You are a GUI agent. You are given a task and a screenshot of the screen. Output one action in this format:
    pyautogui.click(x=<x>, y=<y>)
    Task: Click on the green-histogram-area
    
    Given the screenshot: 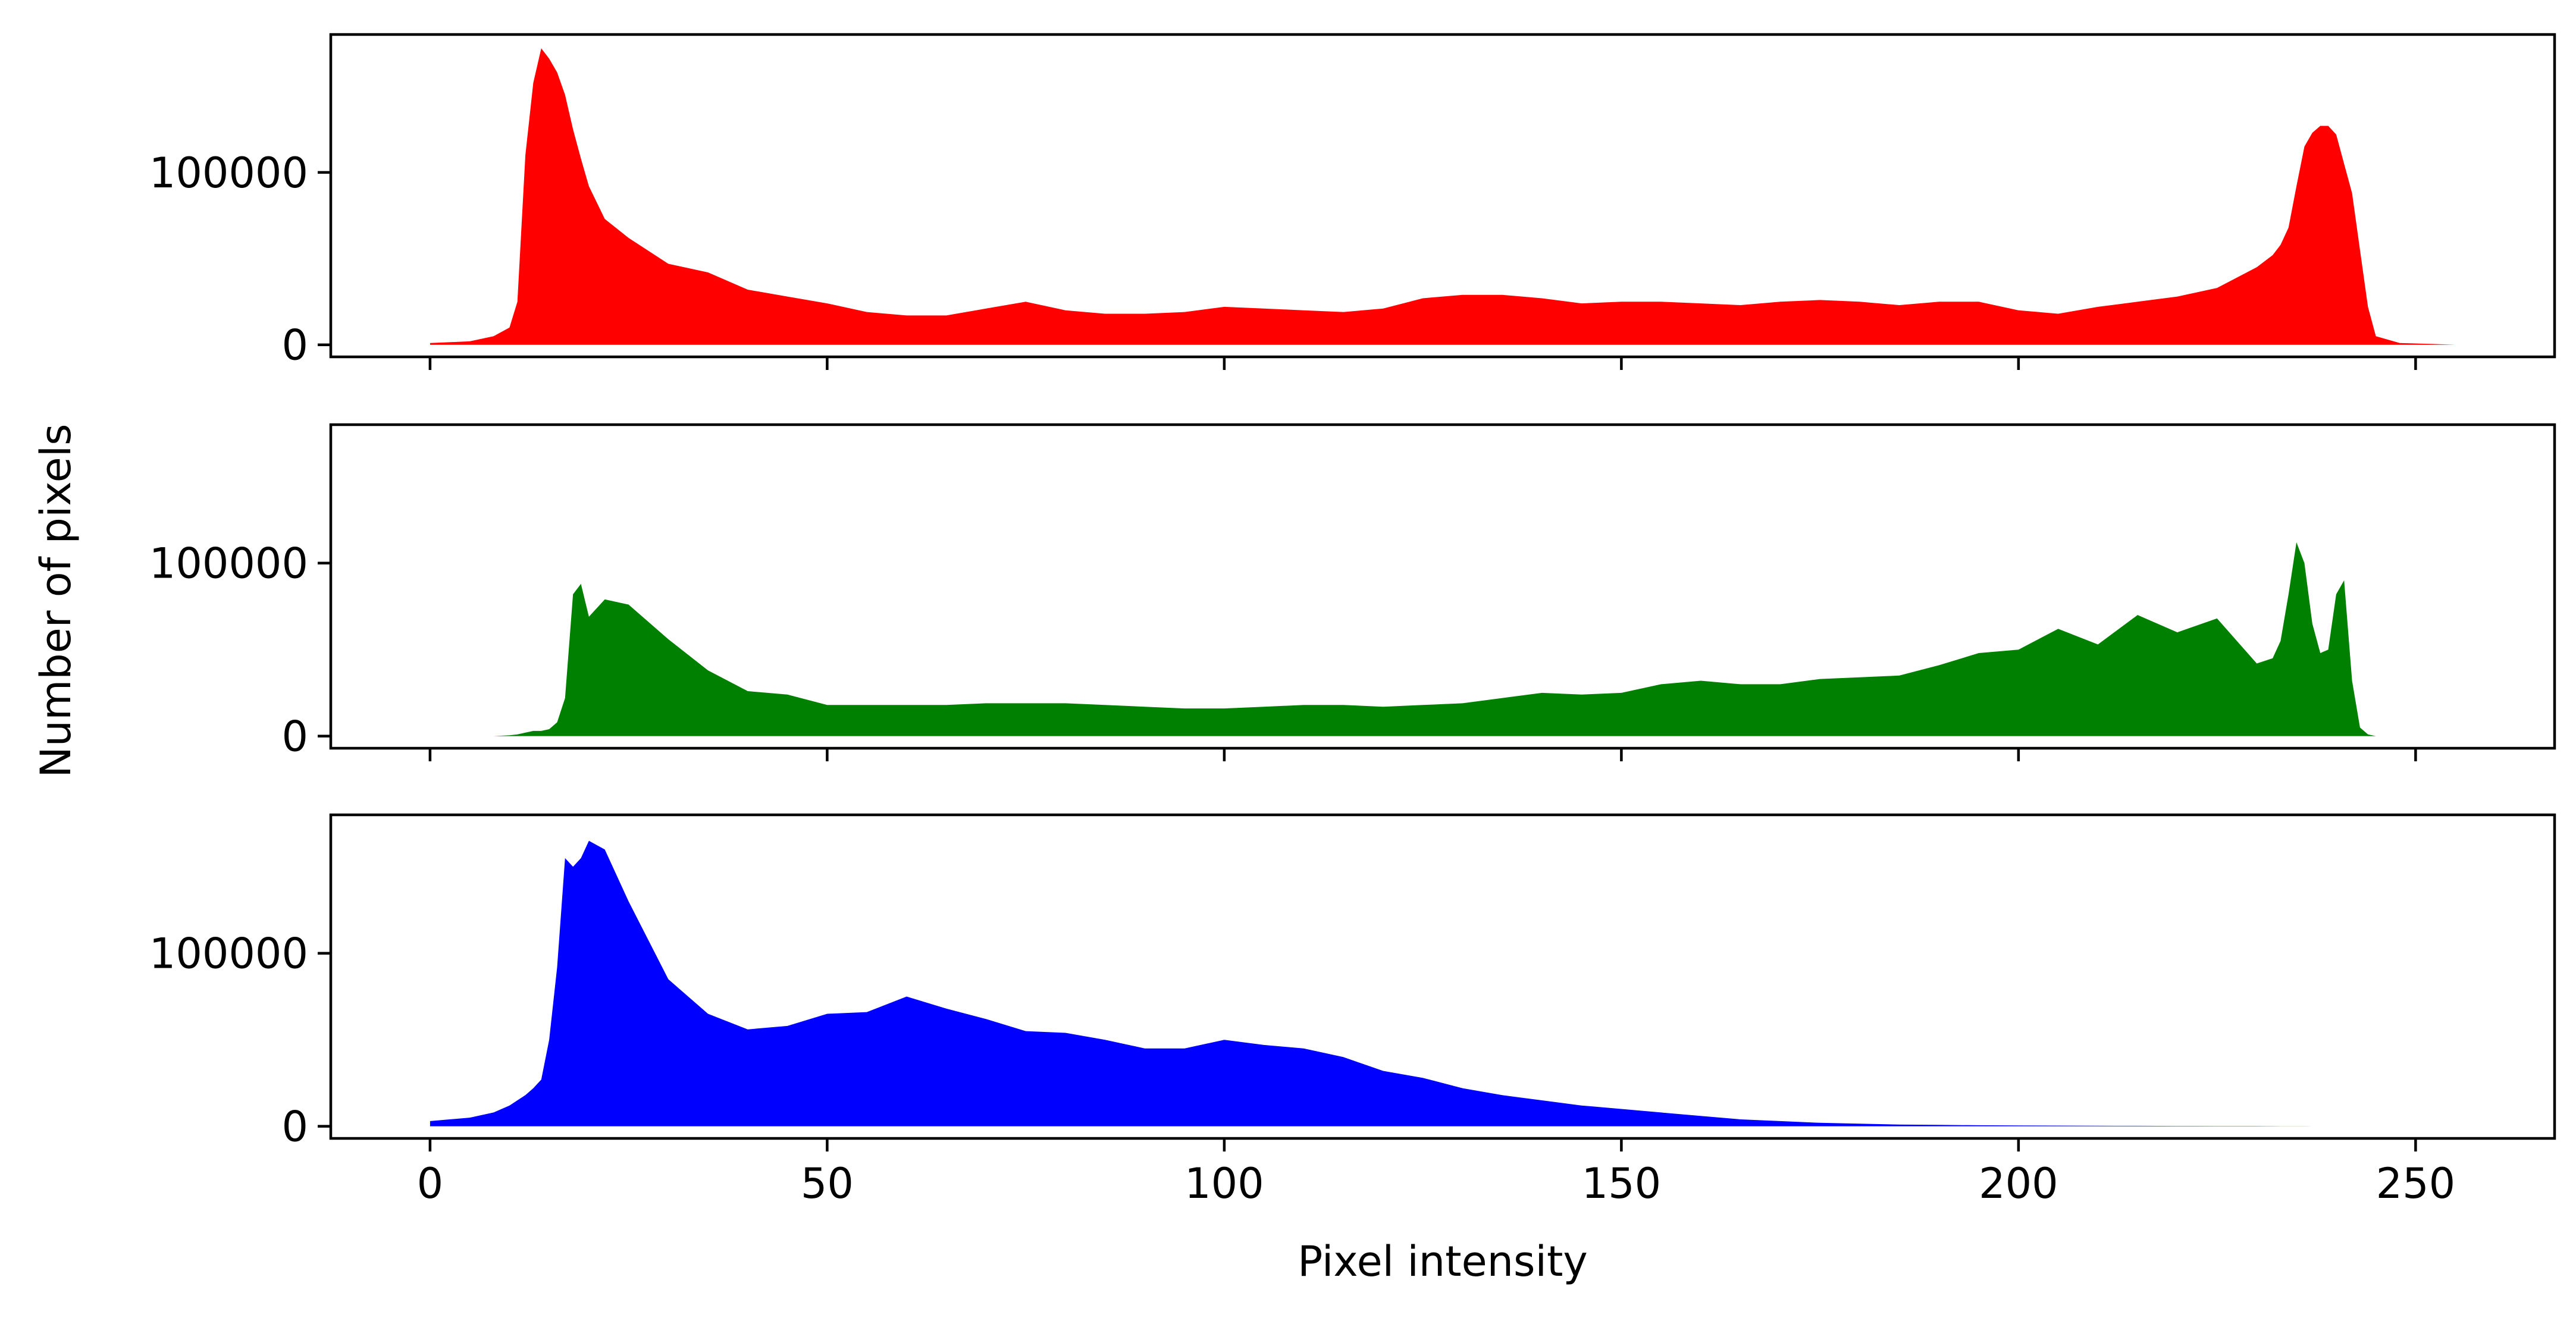 What is the action you would take?
    pyautogui.click(x=1443, y=639)
    